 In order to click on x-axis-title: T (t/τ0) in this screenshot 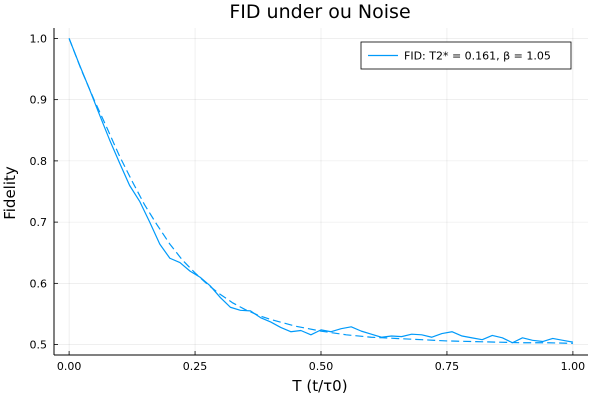, I will do `click(319, 386)`.